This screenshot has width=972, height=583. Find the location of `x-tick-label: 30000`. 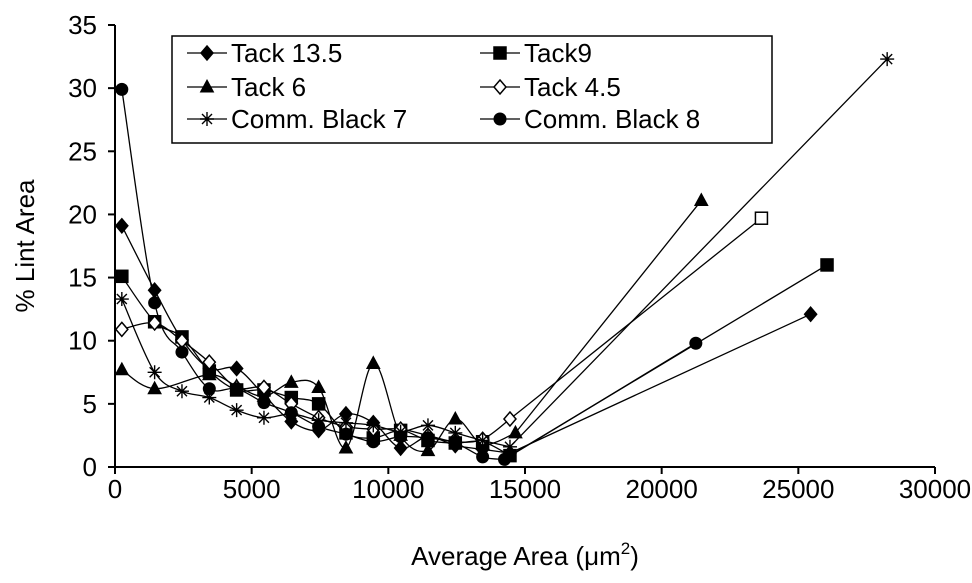

x-tick-label: 30000 is located at coordinates (935, 489).